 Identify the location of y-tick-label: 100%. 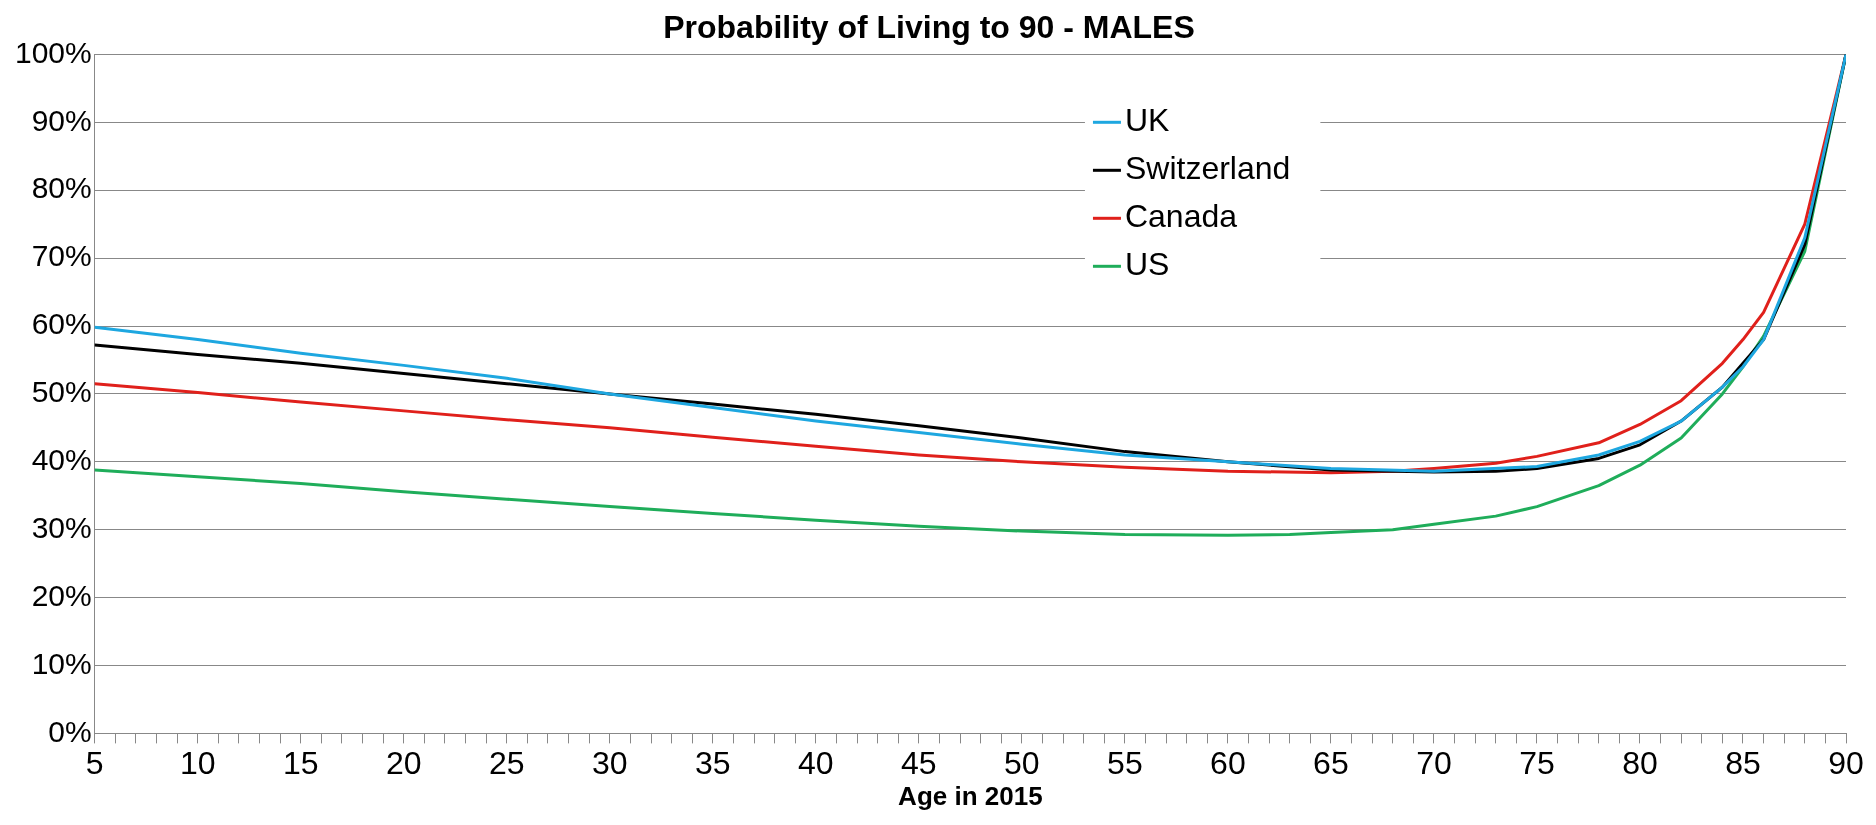
(53, 52).